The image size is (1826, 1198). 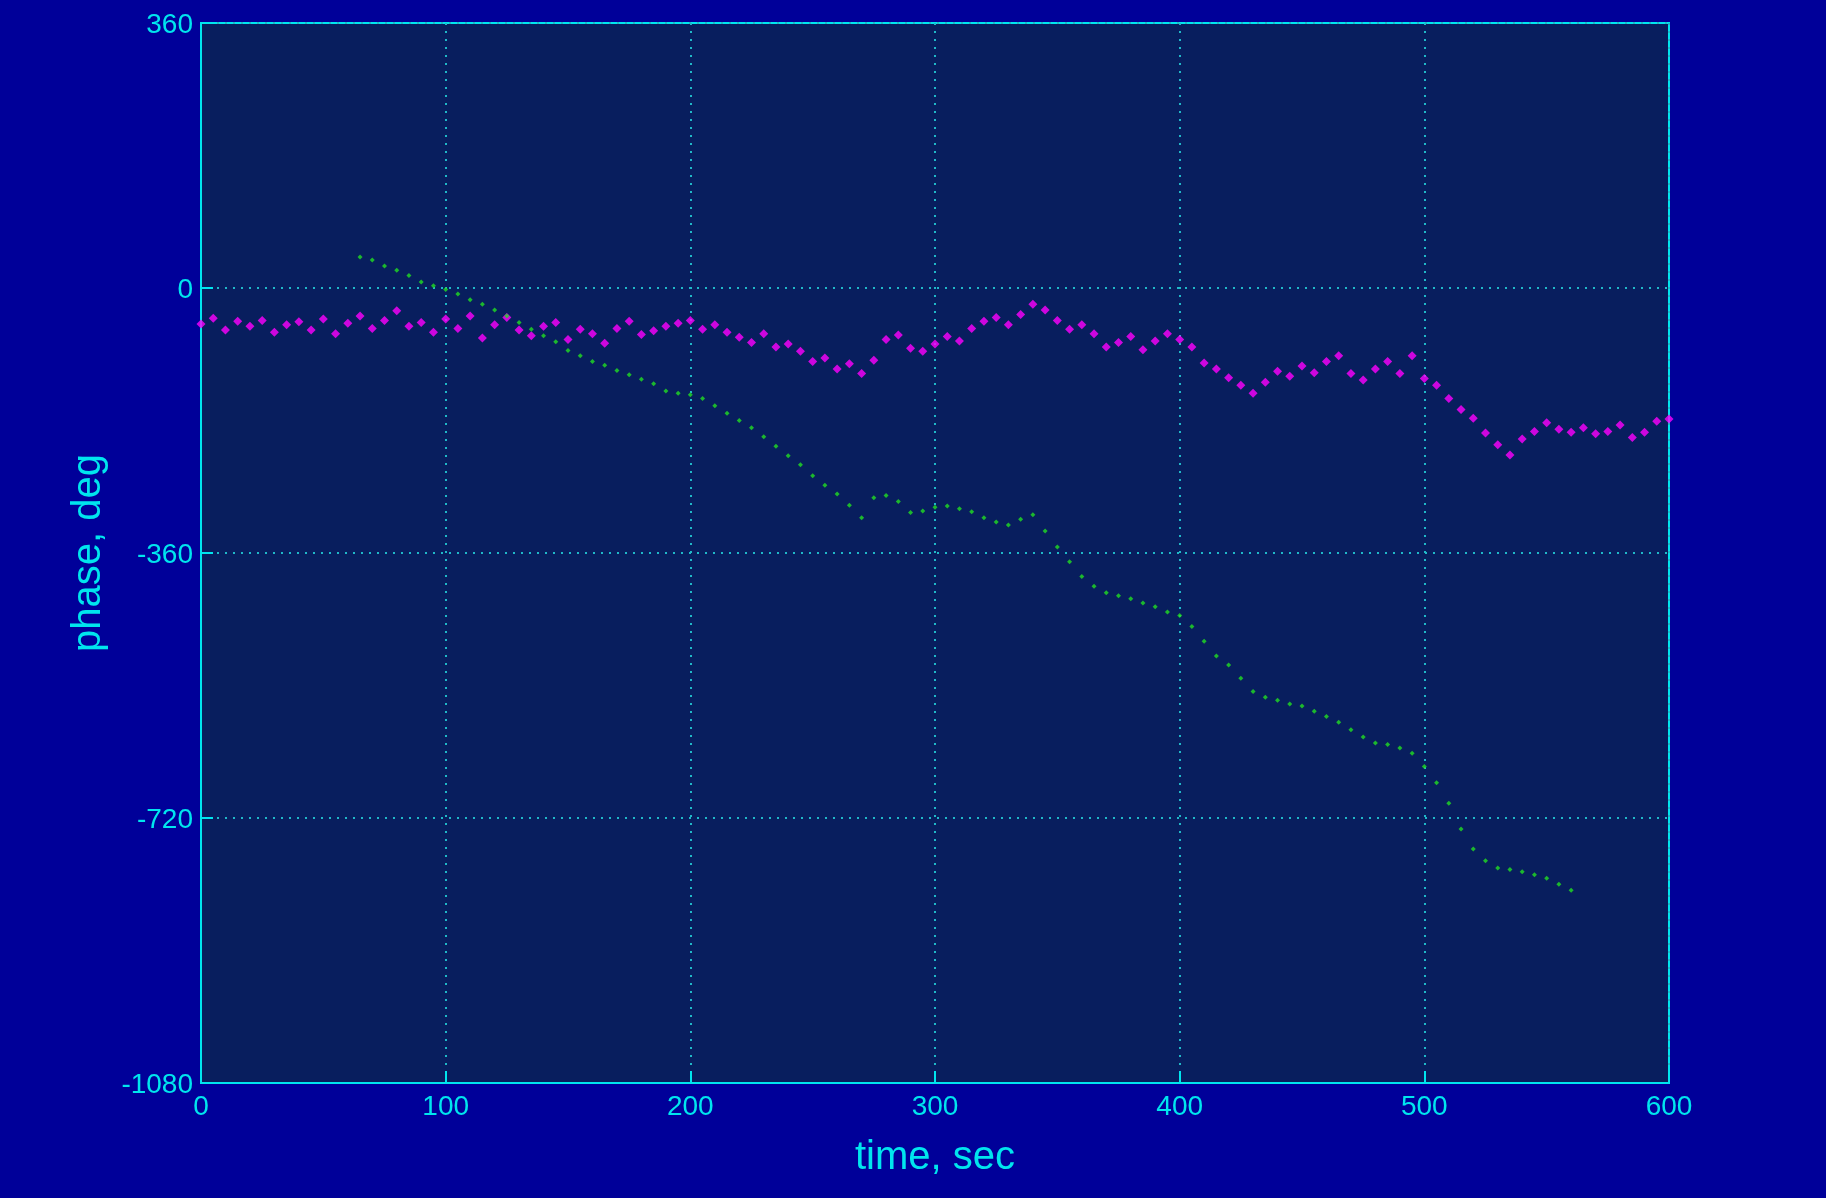 What do you see at coordinates (157, 1083) in the screenshot?
I see `y-tick-label: -1080` at bounding box center [157, 1083].